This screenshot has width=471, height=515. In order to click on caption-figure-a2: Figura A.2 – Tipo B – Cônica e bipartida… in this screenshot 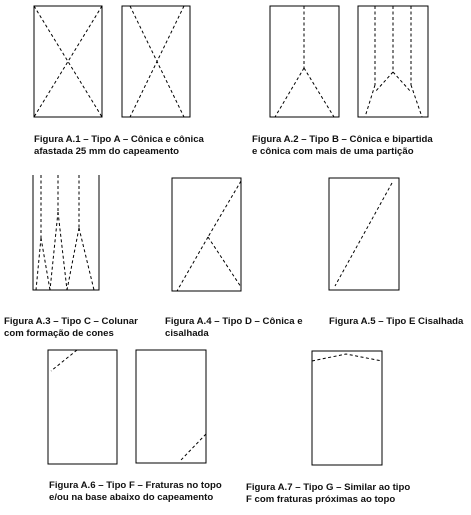, I will do `click(342, 146)`.